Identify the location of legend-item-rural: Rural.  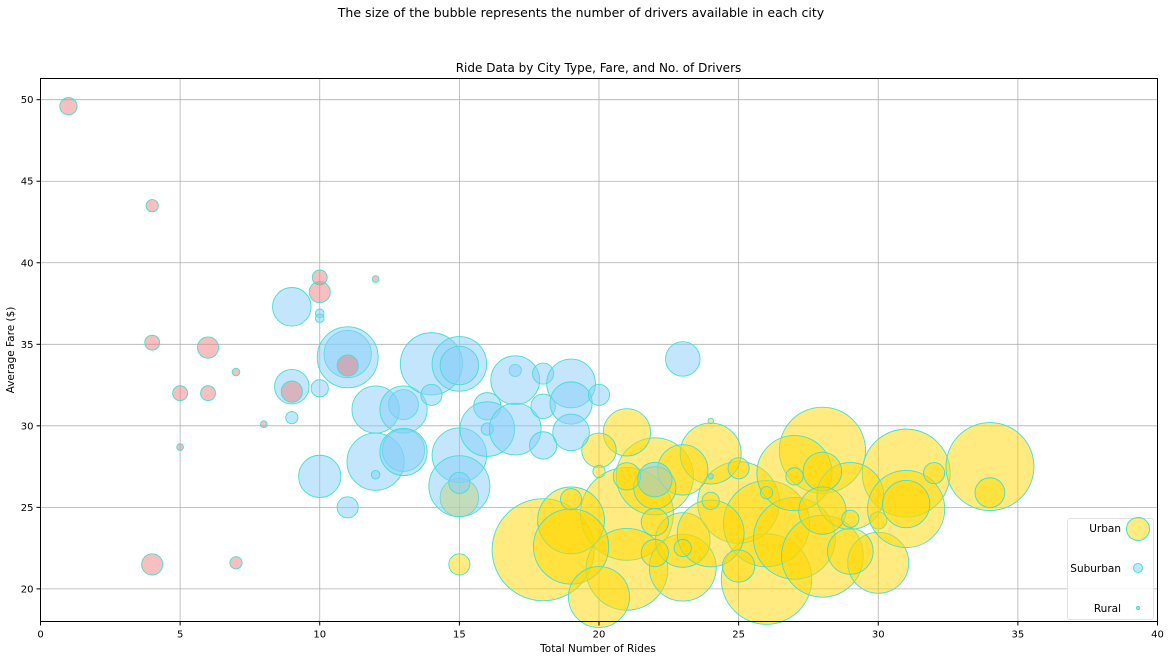
(1110, 611).